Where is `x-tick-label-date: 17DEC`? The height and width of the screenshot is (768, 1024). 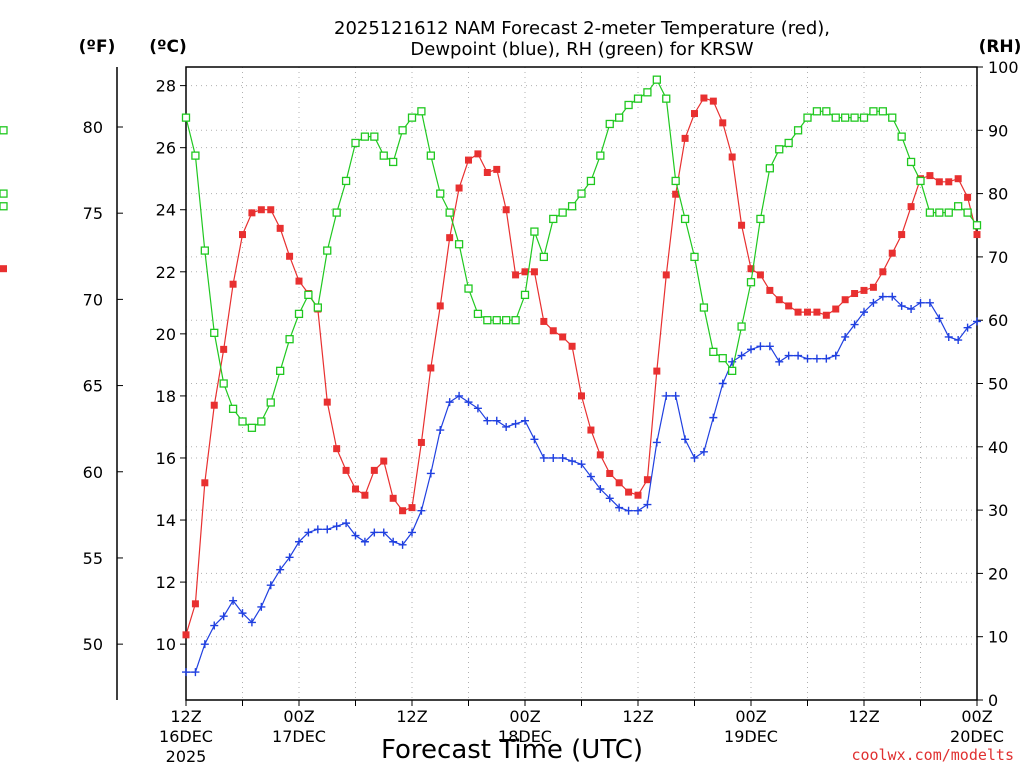 x-tick-label-date: 17DEC is located at coordinates (299, 736).